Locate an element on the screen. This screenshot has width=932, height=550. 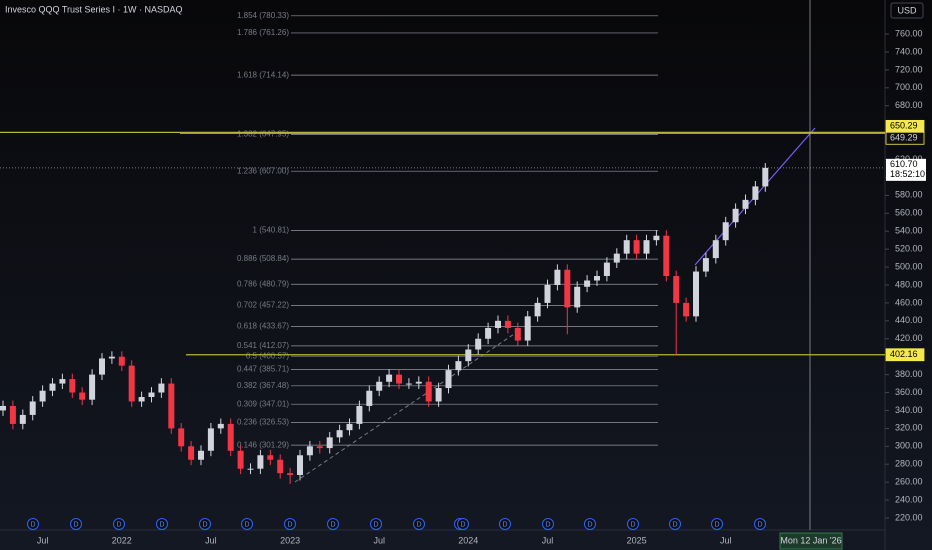
y-tick-label: 700.00 is located at coordinates (909, 87).